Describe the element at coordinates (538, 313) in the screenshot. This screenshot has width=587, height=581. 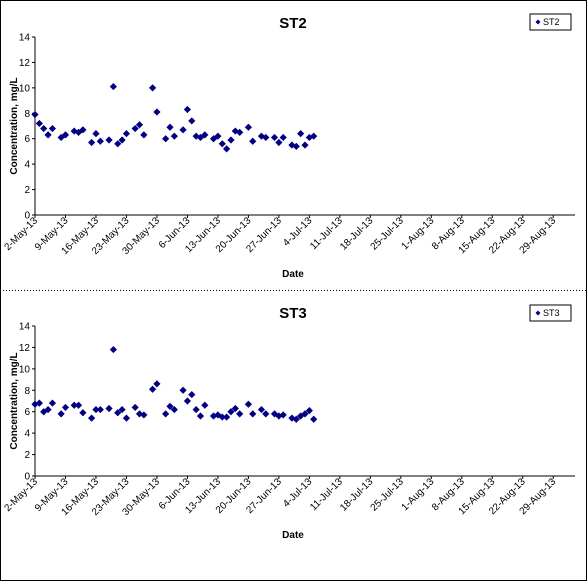
I see `legend-marker` at that location.